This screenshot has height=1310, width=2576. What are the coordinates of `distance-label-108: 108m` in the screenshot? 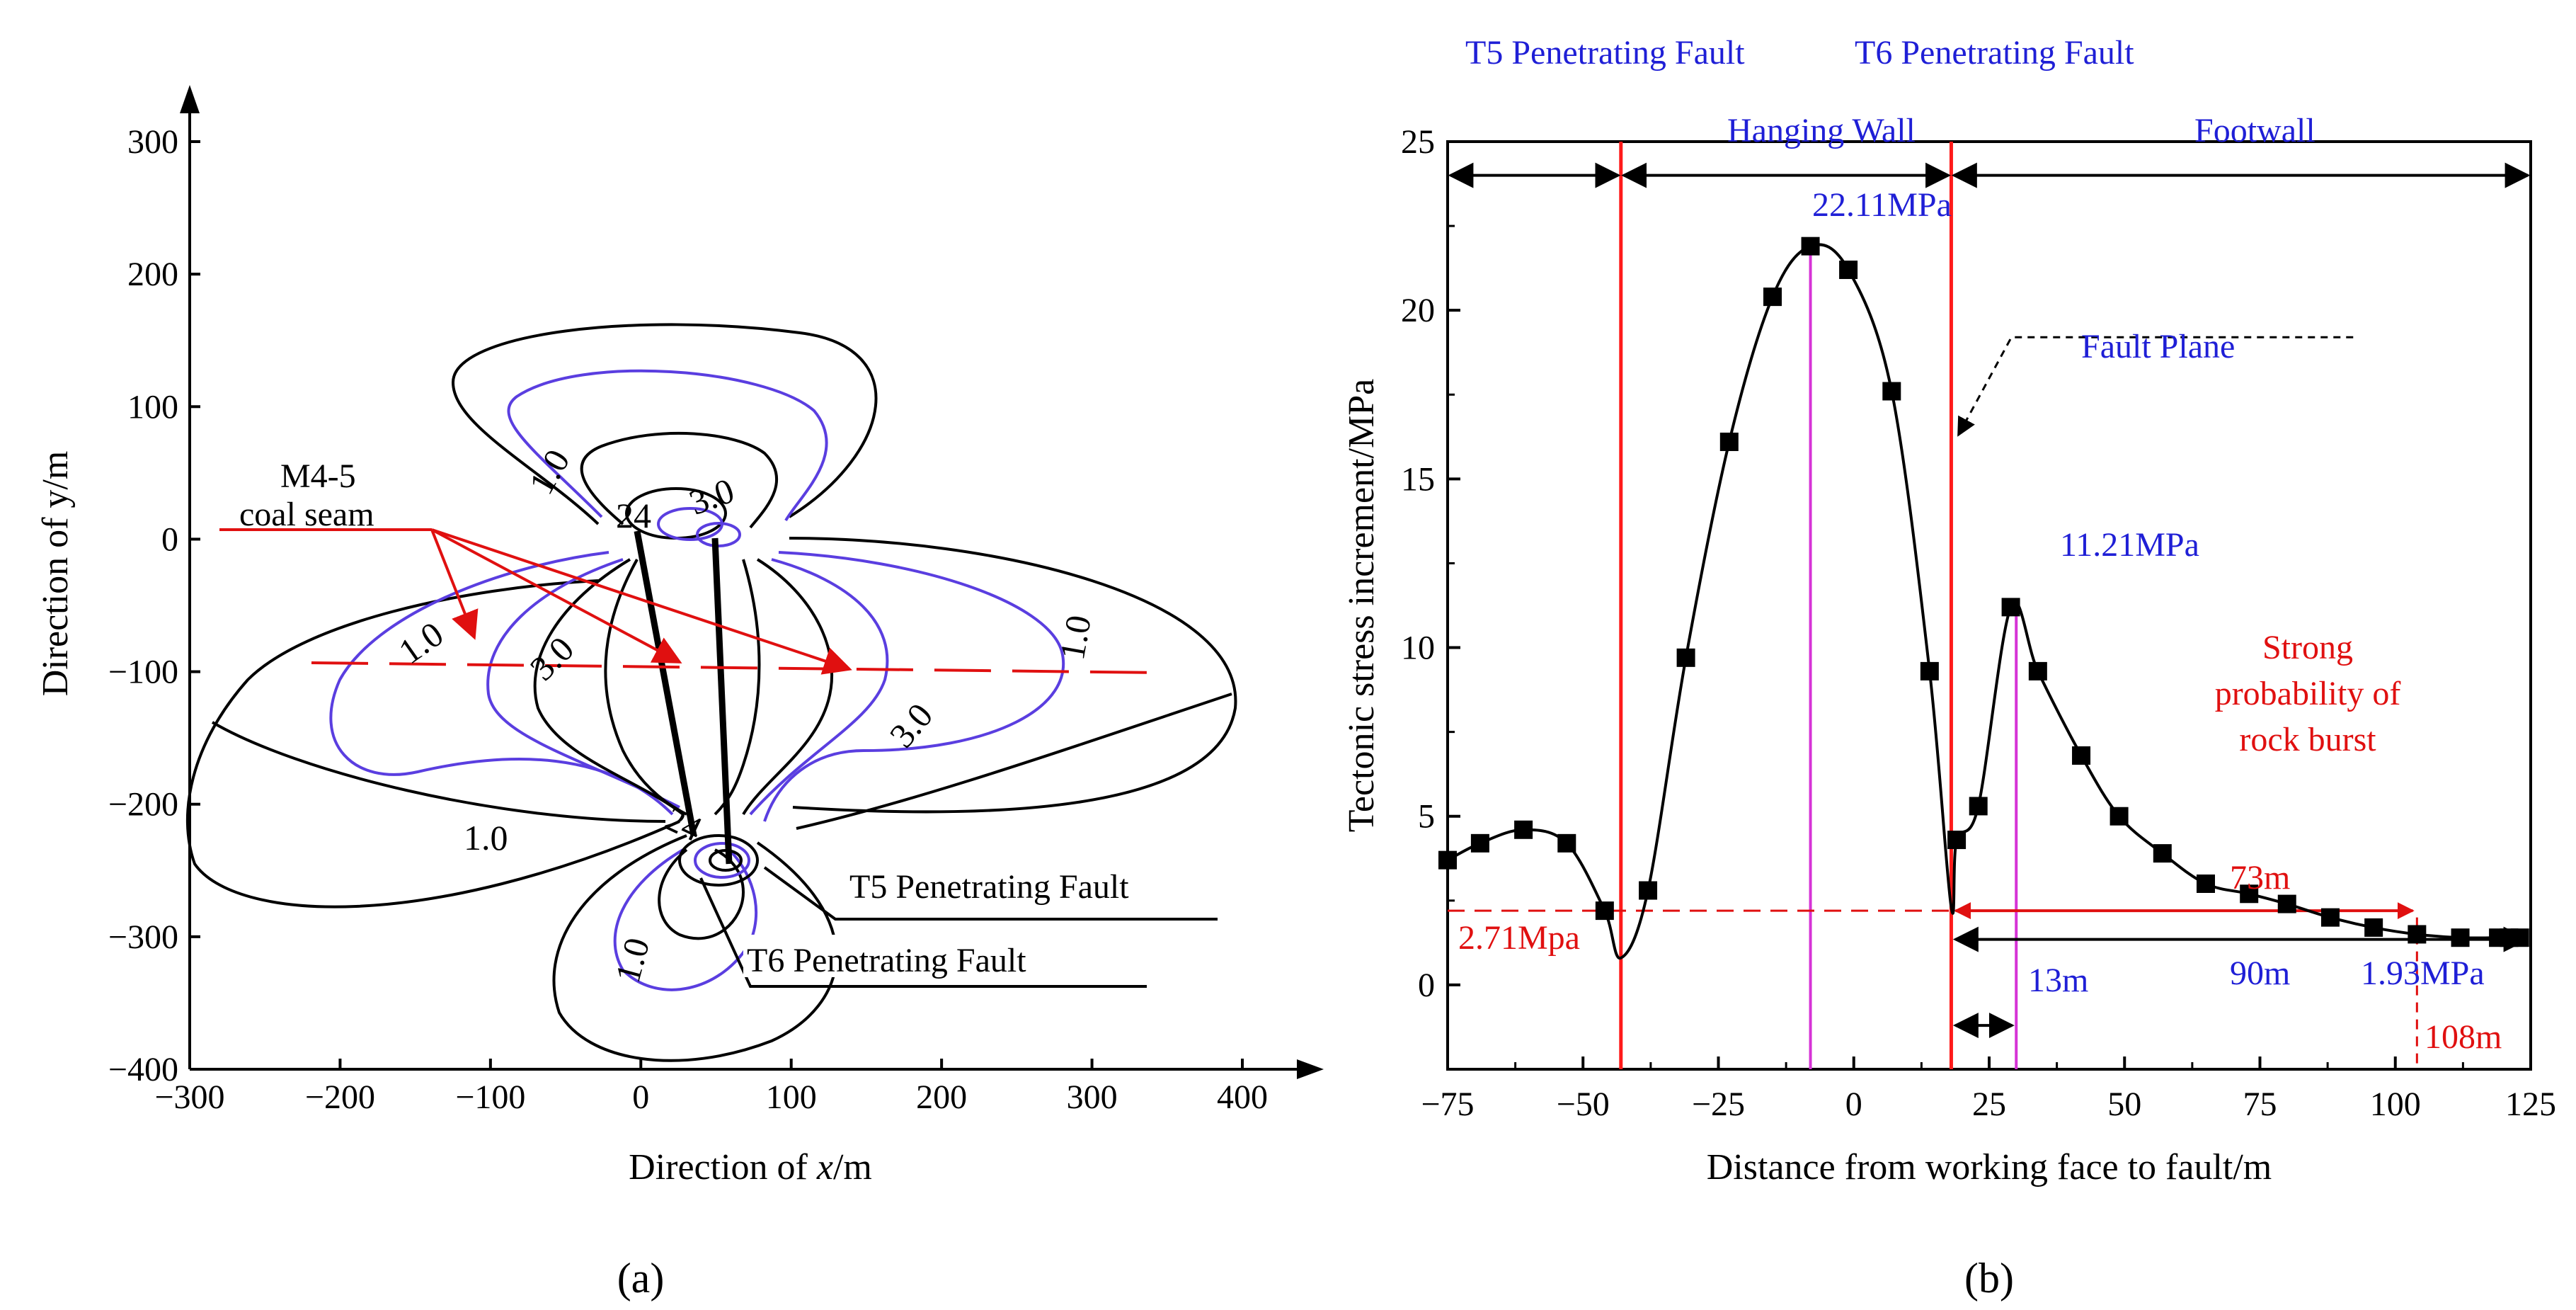 It's located at (2463, 1037).